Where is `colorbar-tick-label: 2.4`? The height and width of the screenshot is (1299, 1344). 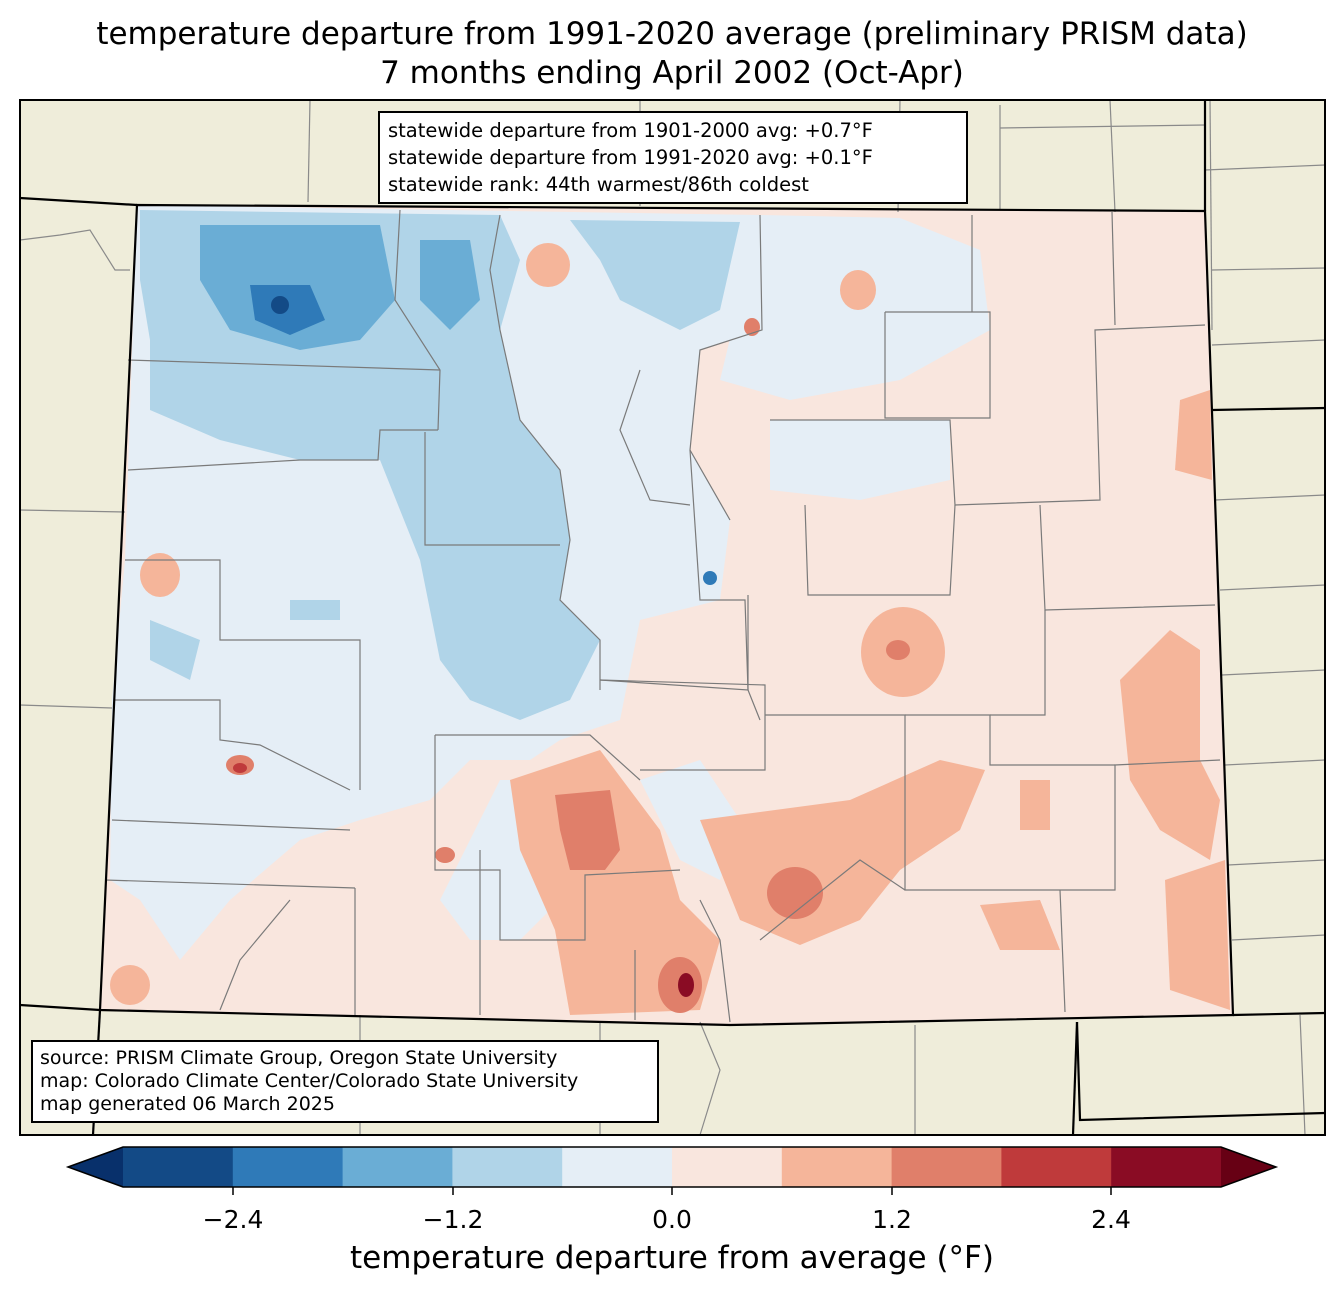
colorbar-tick-label: 2.4 is located at coordinates (1111, 1219).